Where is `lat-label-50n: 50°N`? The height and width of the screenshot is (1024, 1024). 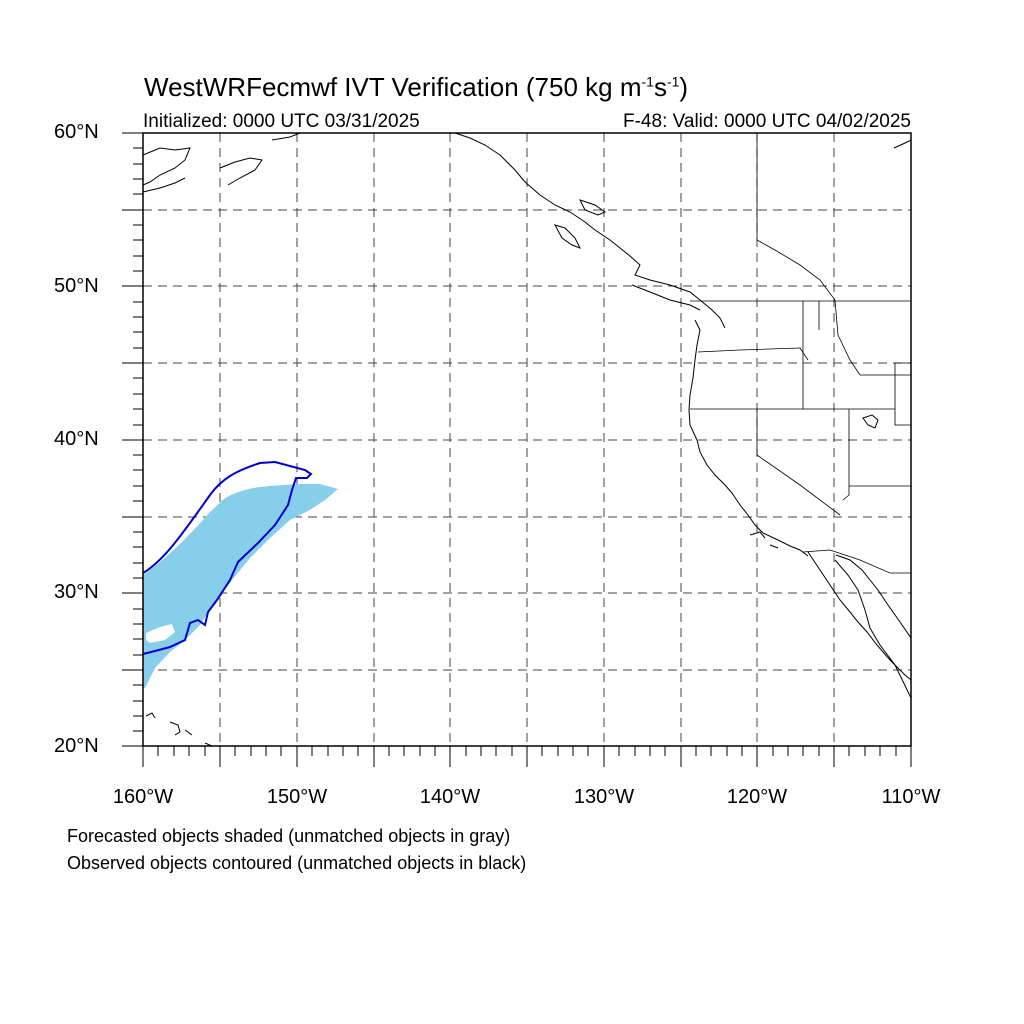
lat-label-50n: 50°N is located at coordinates (76, 286).